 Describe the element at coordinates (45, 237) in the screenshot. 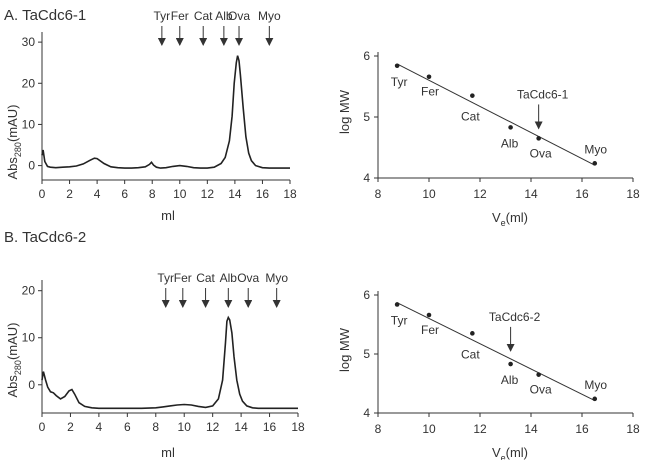

I see `panel-label-b: B. TaCdc6-2` at that location.